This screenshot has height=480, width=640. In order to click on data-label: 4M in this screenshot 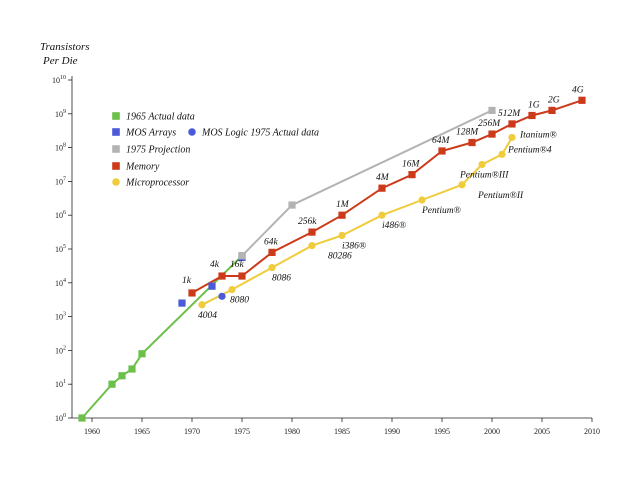, I will do `click(383, 178)`.